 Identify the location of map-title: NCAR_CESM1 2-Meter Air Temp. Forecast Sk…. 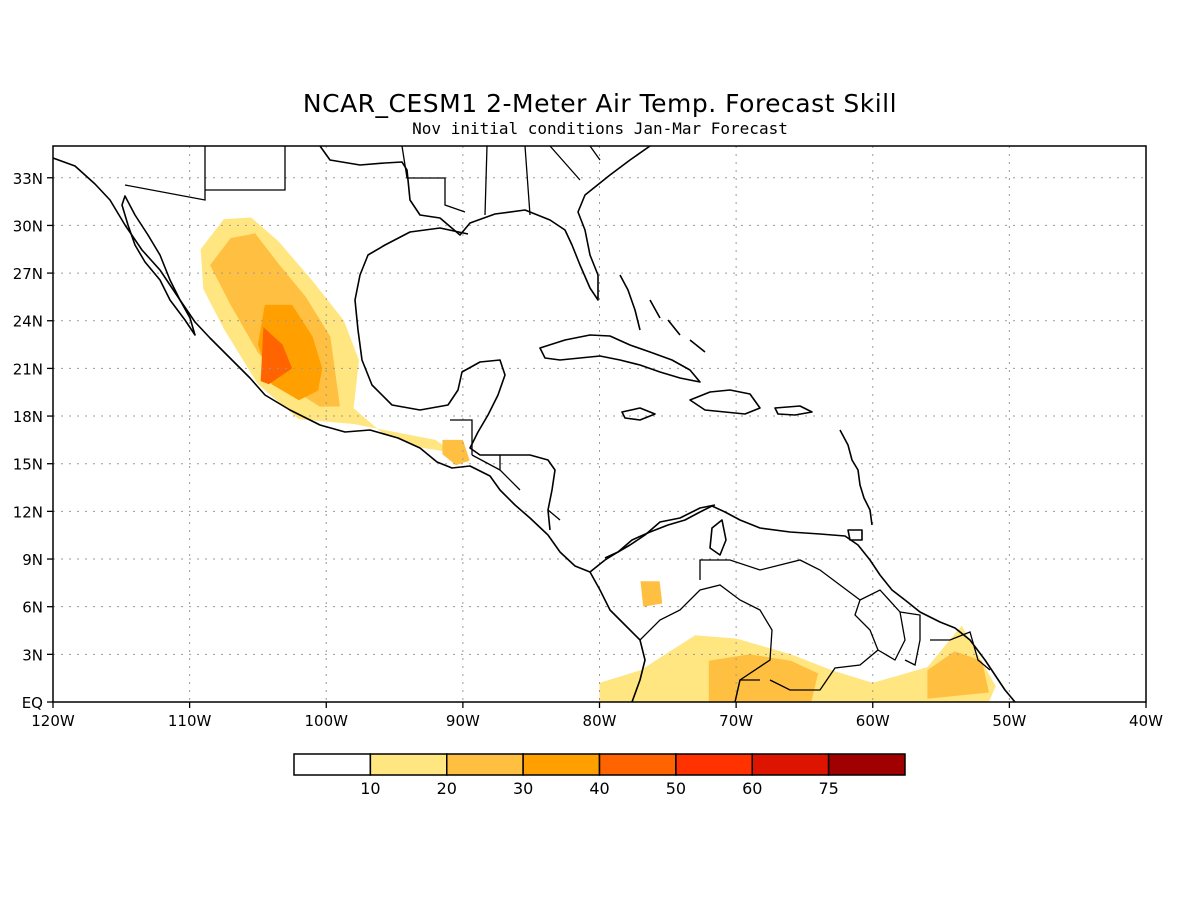
(600, 103).